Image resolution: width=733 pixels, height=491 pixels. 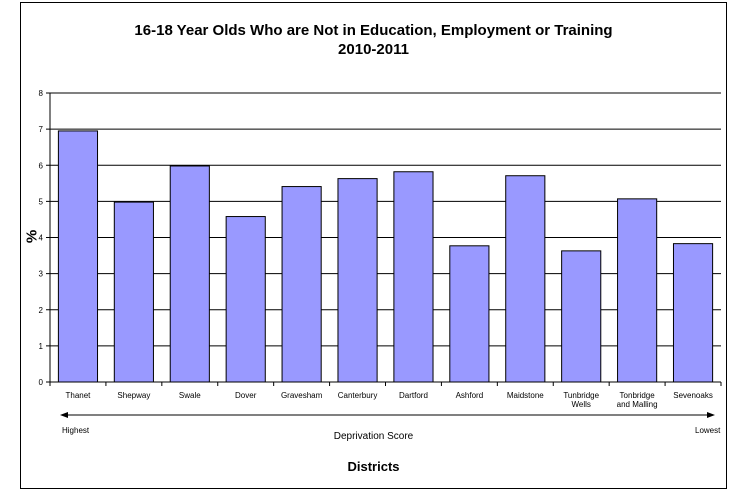 I want to click on arrow-head-left, so click(x=64, y=415).